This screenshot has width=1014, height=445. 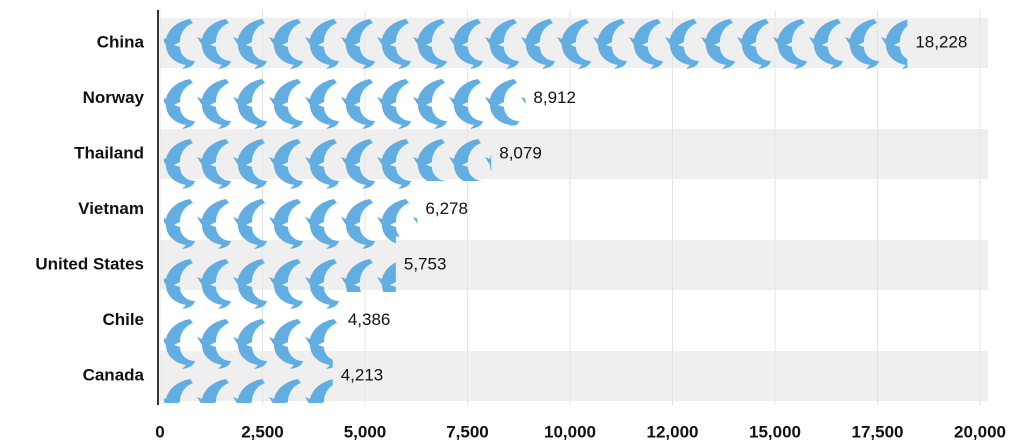 I want to click on x-tick-label: 2,500, so click(x=262, y=431).